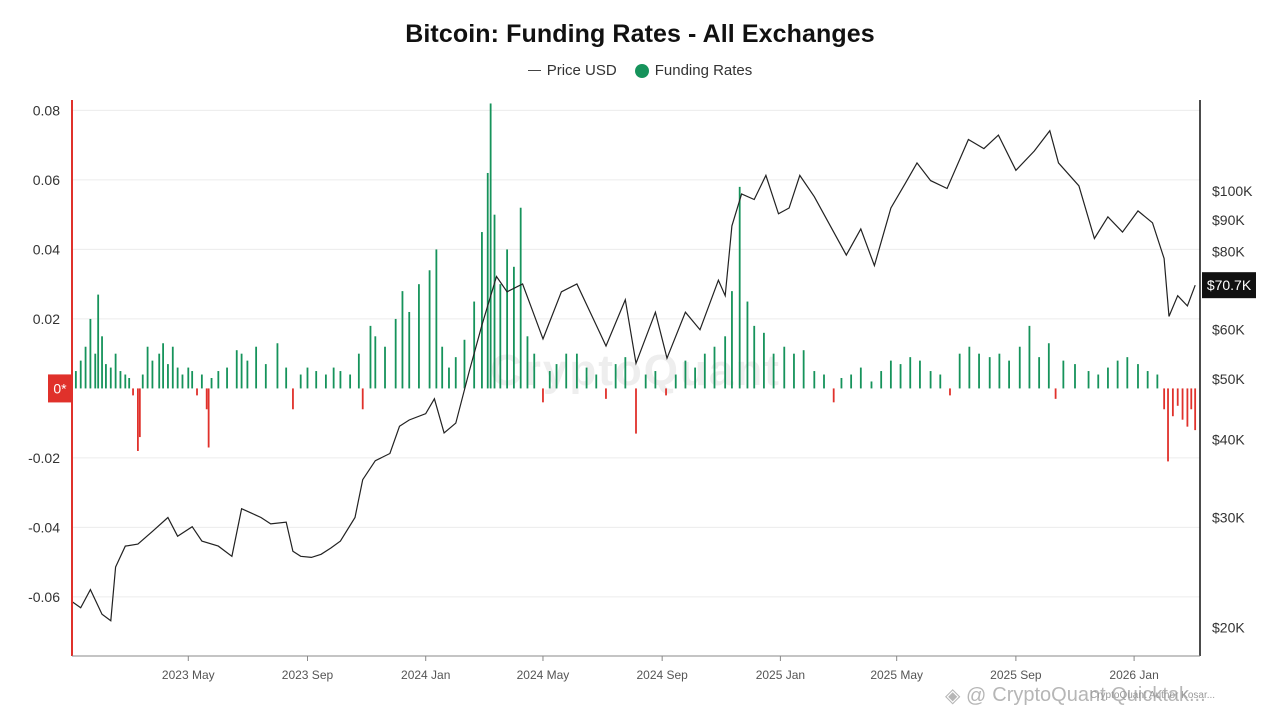  What do you see at coordinates (1228, 379) in the screenshot?
I see `right-tick-label: $50K` at bounding box center [1228, 379].